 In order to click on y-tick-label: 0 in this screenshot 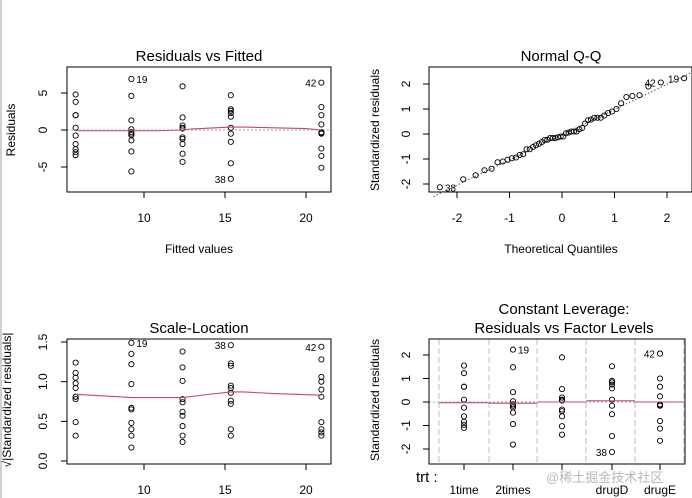, I will do `click(43, 129)`.